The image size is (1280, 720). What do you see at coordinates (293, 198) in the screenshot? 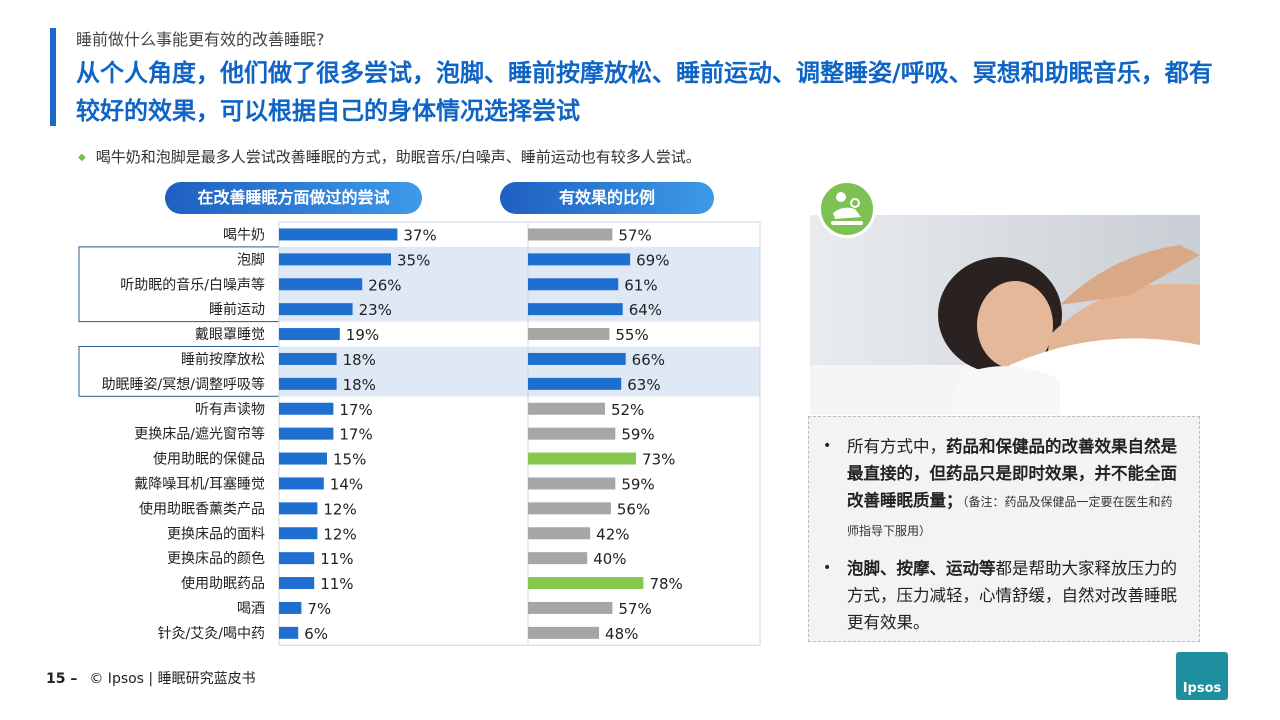
I see `left-chart-header: 在改善睡眠方面做过的尝试` at bounding box center [293, 198].